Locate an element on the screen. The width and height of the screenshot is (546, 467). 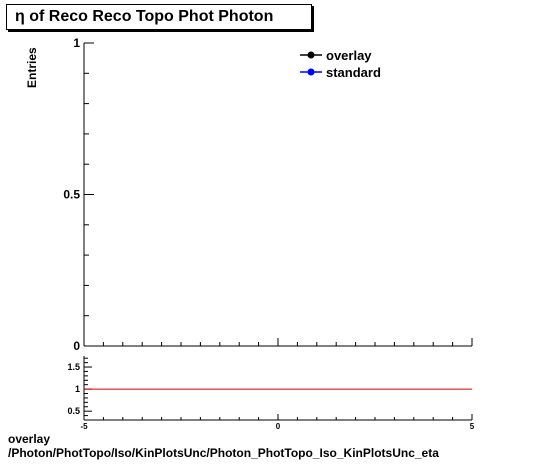
title-box: η of Reco Reco Topo Phot Photon is located at coordinates (159, 17).